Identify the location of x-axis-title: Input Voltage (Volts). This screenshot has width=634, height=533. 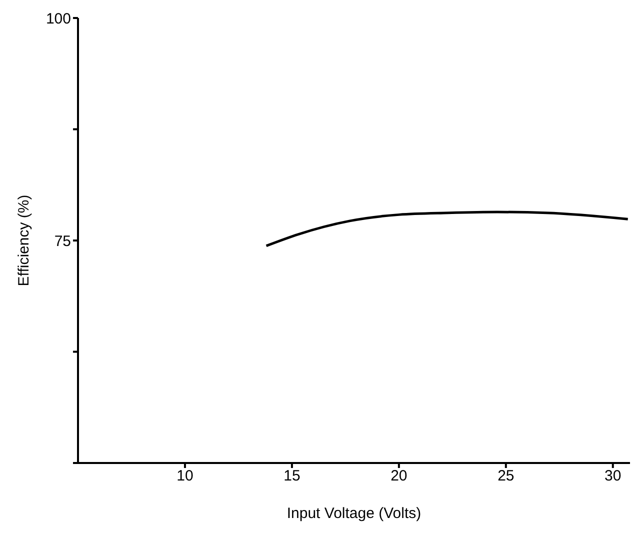
(354, 513).